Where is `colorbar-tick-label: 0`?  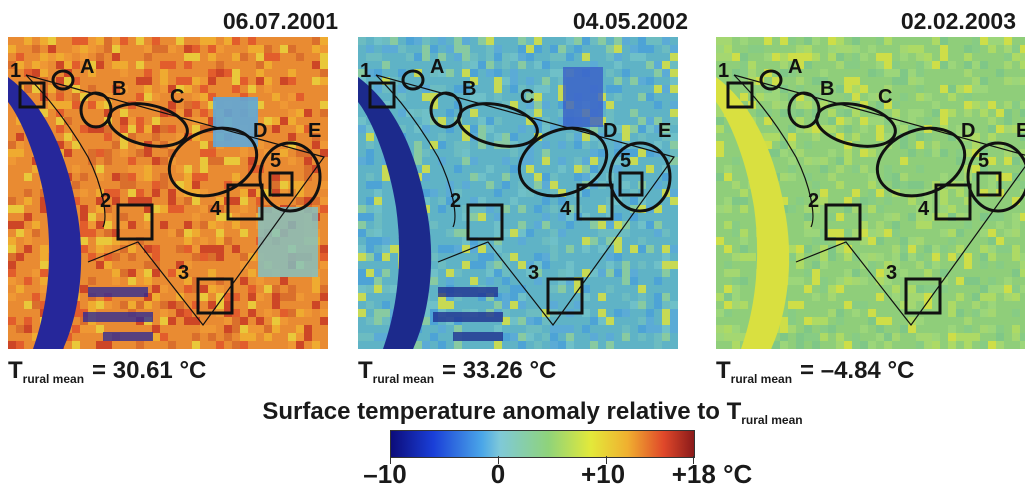
colorbar-tick-label: 0 is located at coordinates (498, 474).